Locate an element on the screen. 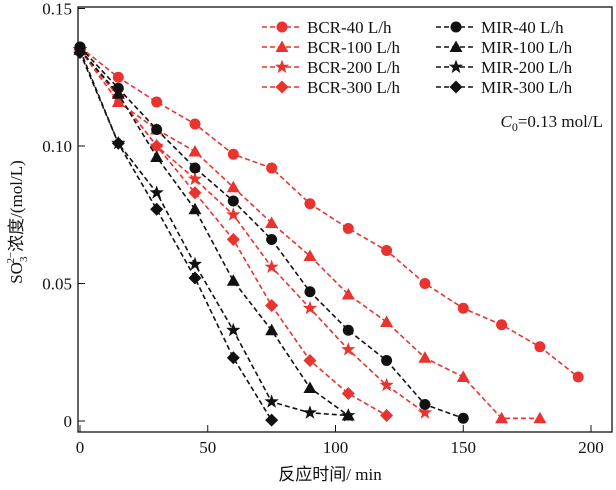 The height and width of the screenshot is (490, 616). legend-label: MIR-300 L/h is located at coordinates (527, 87).